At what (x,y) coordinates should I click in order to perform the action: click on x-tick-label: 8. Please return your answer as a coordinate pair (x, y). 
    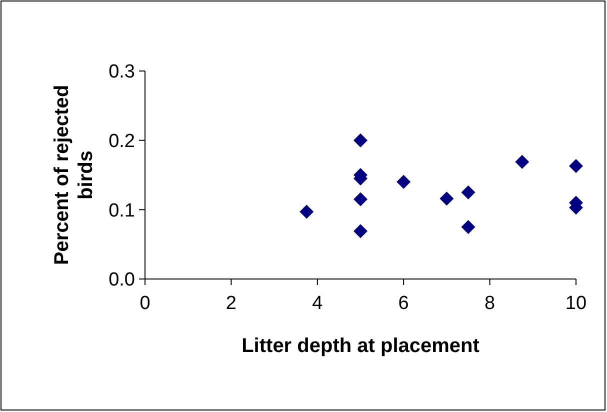
    Looking at the image, I should click on (490, 303).